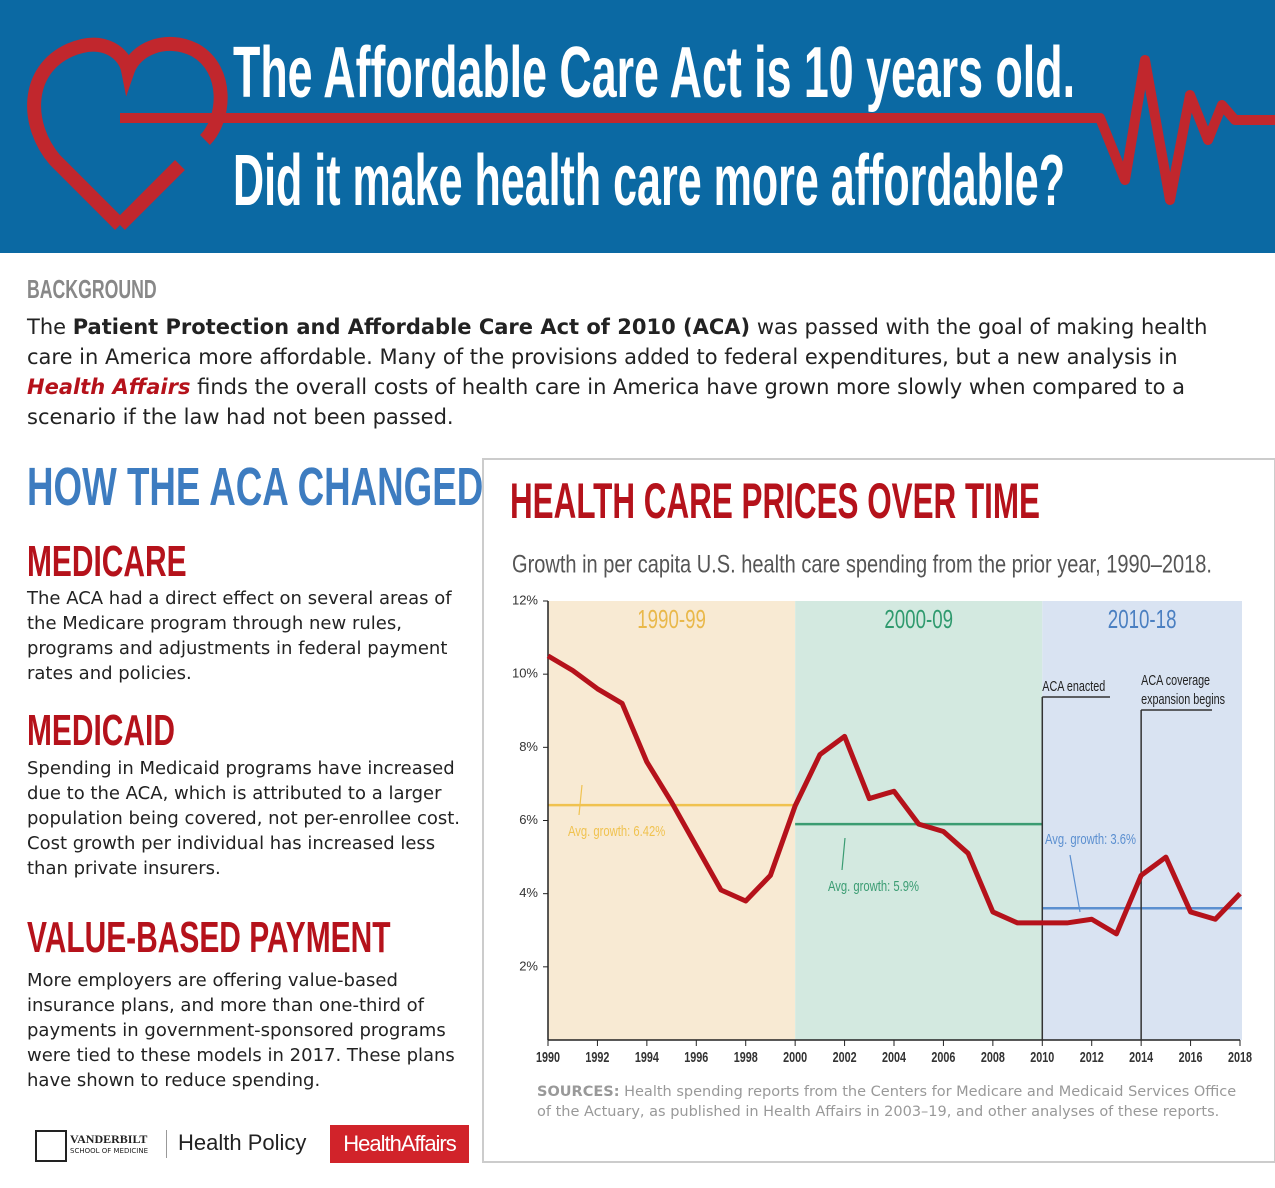 Image resolution: width=1275 pixels, height=1188 pixels. Describe the element at coordinates (894, 1056) in the screenshot. I see `x-tick-label: 2004` at that location.